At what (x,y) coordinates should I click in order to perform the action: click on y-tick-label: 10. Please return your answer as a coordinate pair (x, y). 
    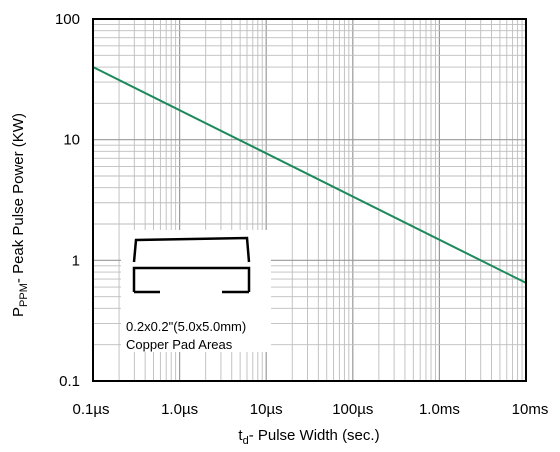
    Looking at the image, I should click on (71, 140).